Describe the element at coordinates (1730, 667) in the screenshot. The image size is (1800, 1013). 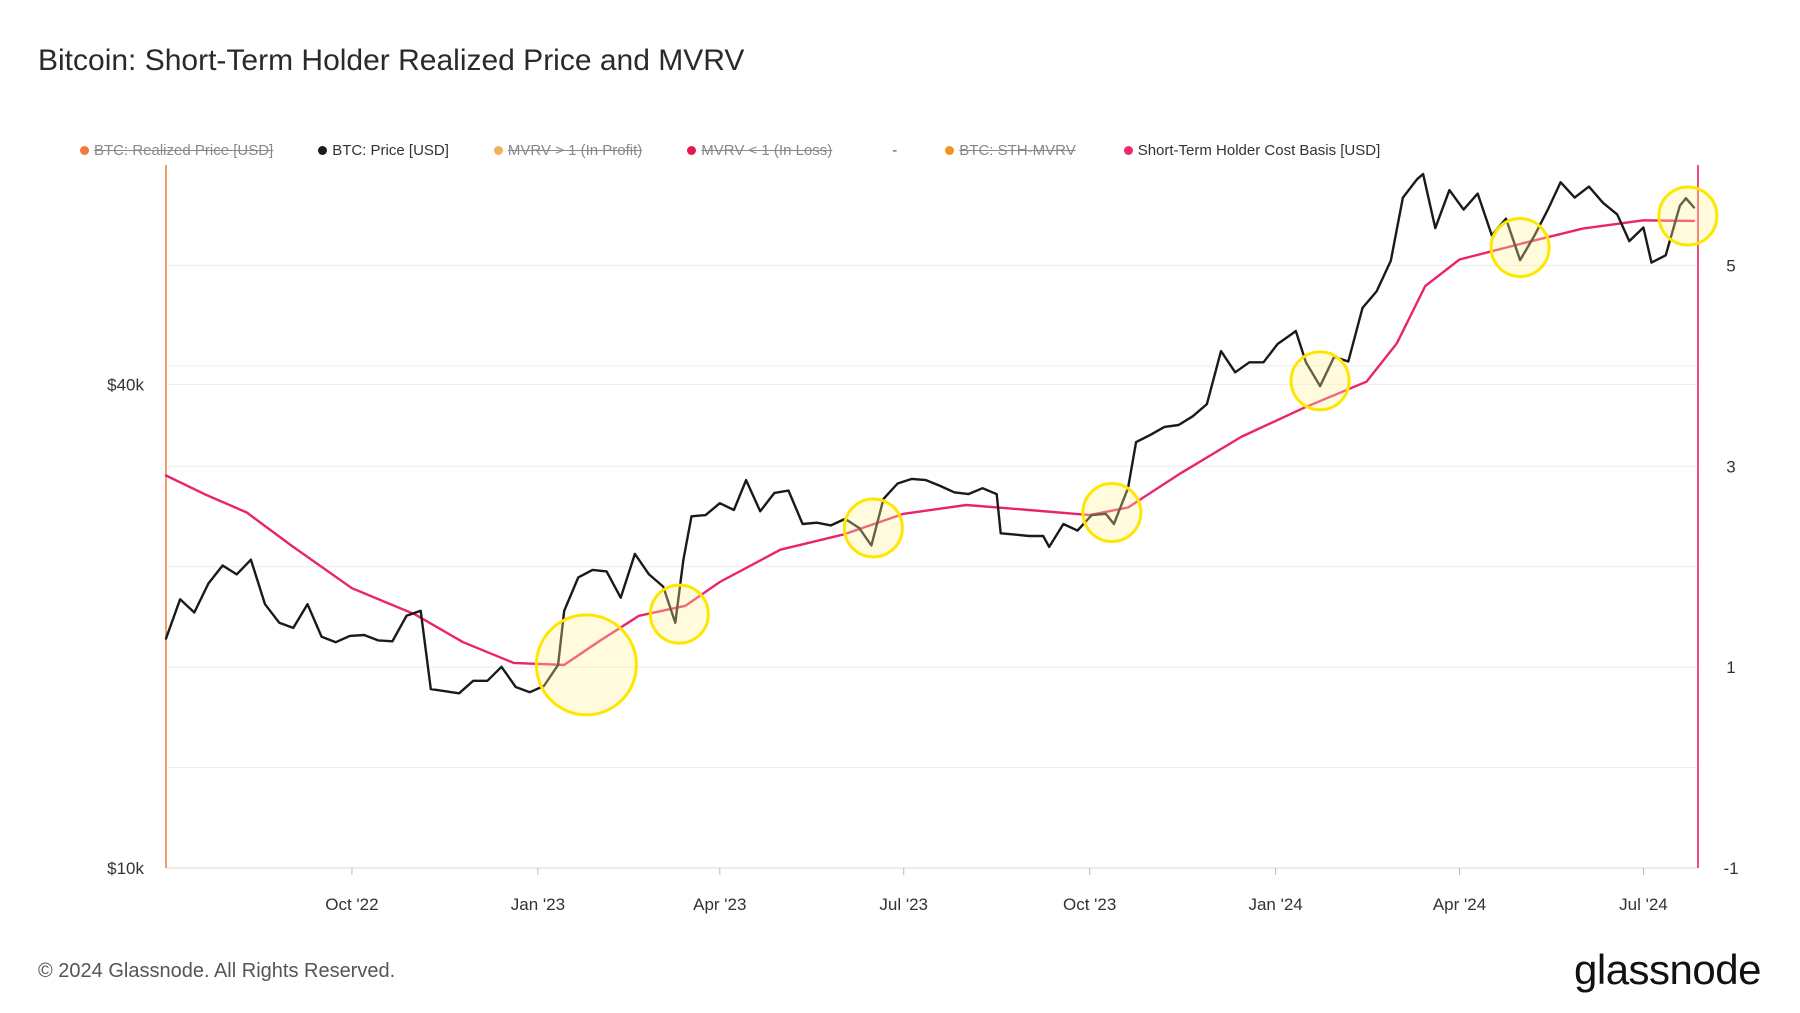
I see `right-tick-label: 1` at that location.